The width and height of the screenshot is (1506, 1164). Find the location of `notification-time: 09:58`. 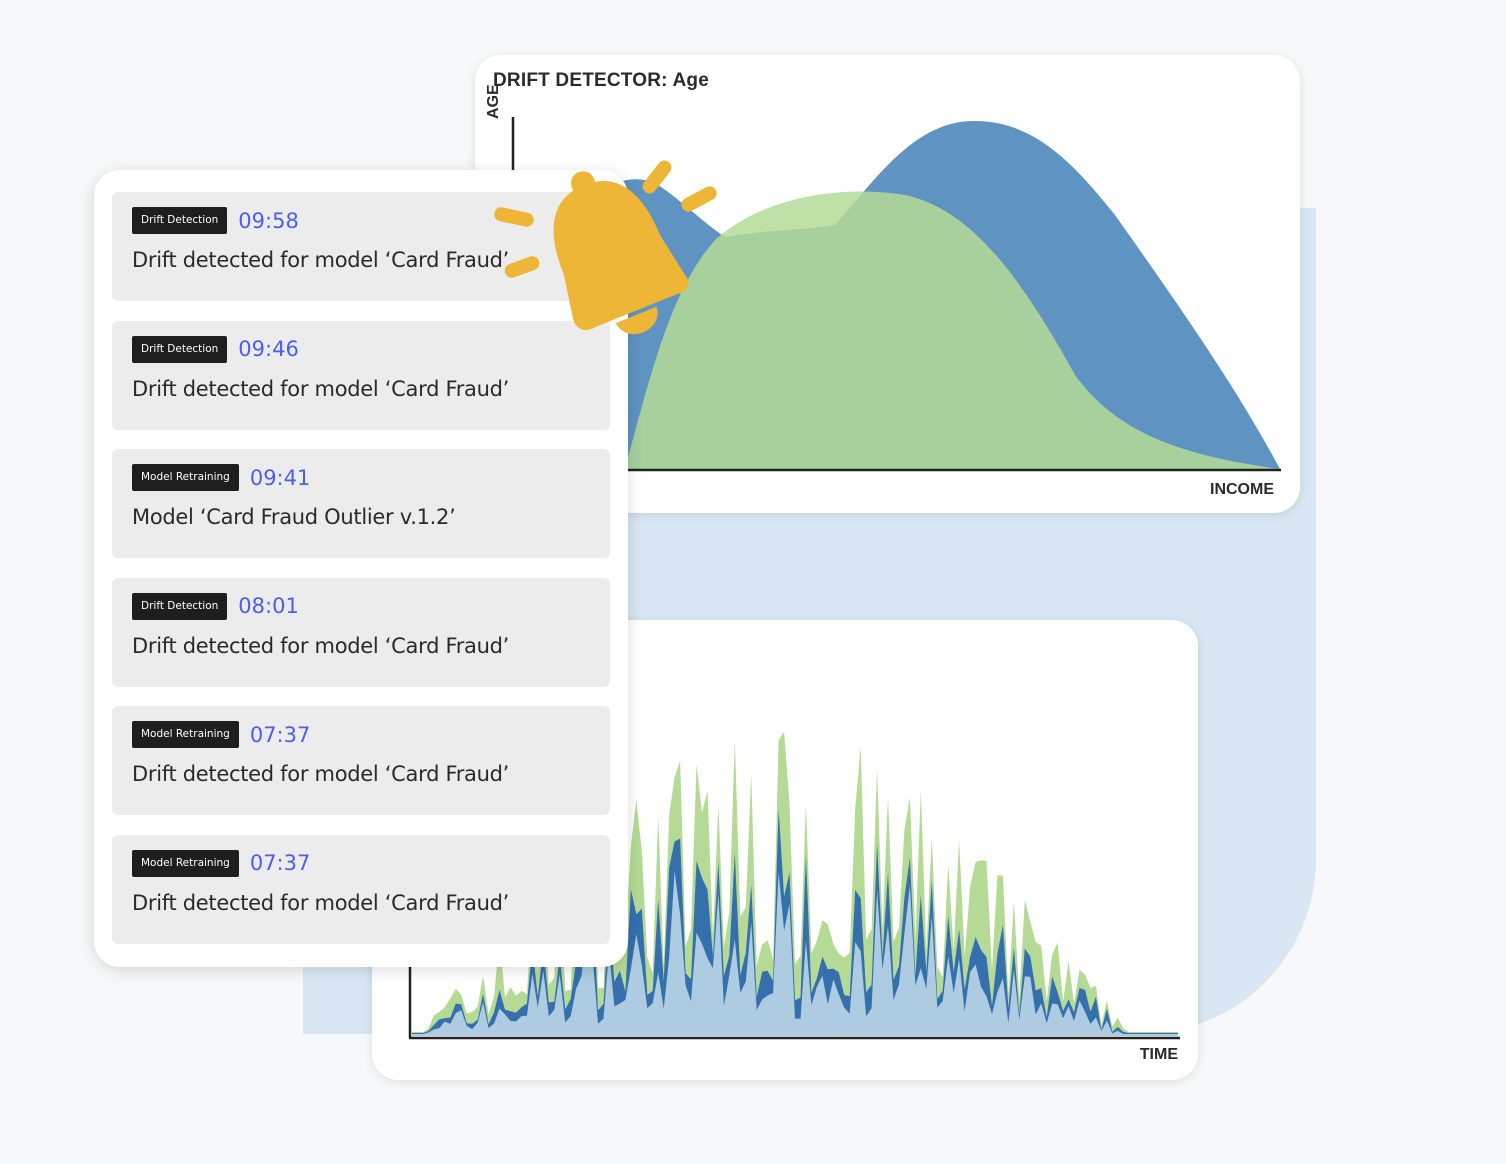

notification-time: 09:58 is located at coordinates (268, 220).